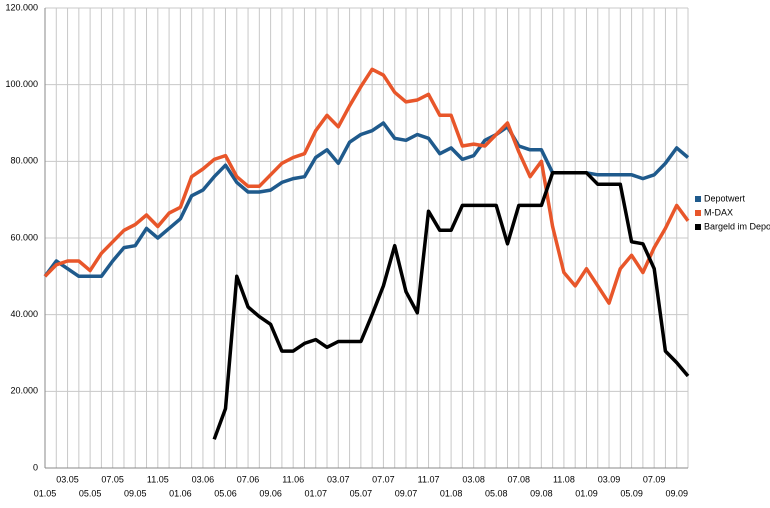 This screenshot has width=770, height=508. Describe the element at coordinates (725, 198) in the screenshot. I see `legend-label: Depotwert` at that location.